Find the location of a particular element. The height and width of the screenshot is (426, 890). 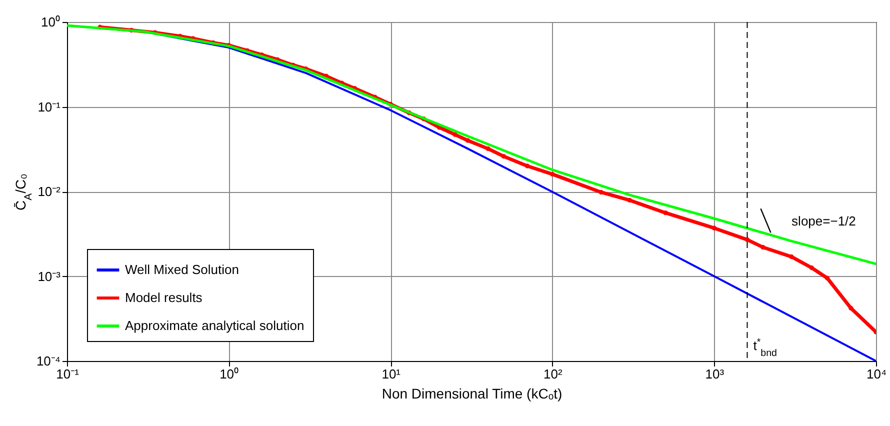

x-tick-label: 10⁻¹ is located at coordinates (68, 374).